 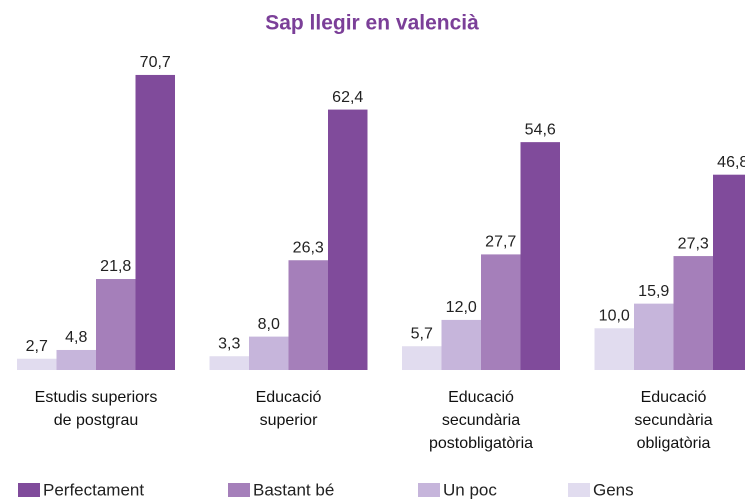 What do you see at coordinates (347, 97) in the screenshot?
I see `value-label: 62,4` at bounding box center [347, 97].